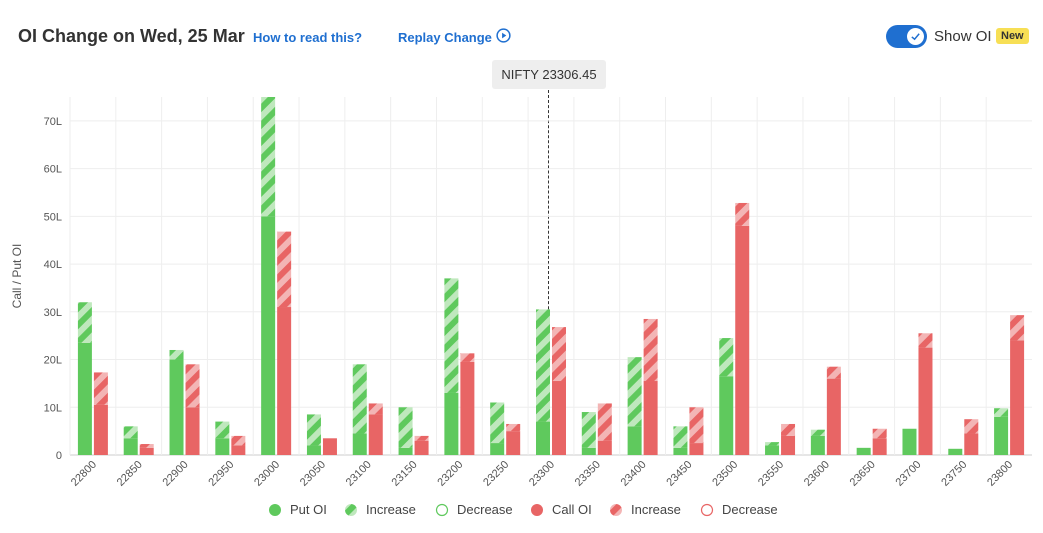 The width and height of the screenshot is (1043, 533). What do you see at coordinates (1000, 474) in the screenshot?
I see `x-tick-label: 23800` at bounding box center [1000, 474].